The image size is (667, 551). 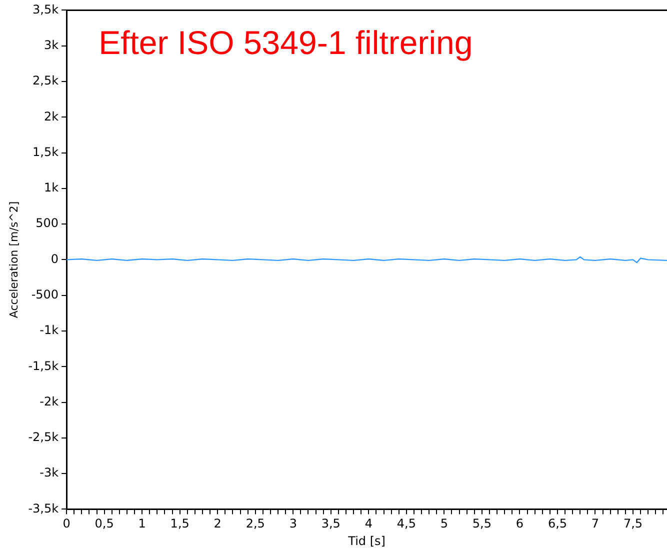 What do you see at coordinates (293, 523) in the screenshot?
I see `x-tick-label: 3` at bounding box center [293, 523].